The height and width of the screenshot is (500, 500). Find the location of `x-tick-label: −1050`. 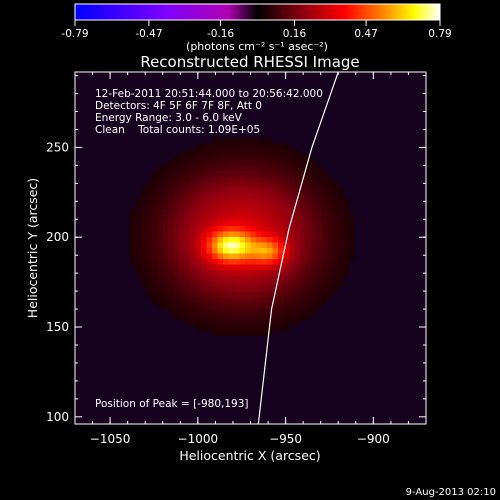

x-tick-label: −1050 is located at coordinates (110, 439).